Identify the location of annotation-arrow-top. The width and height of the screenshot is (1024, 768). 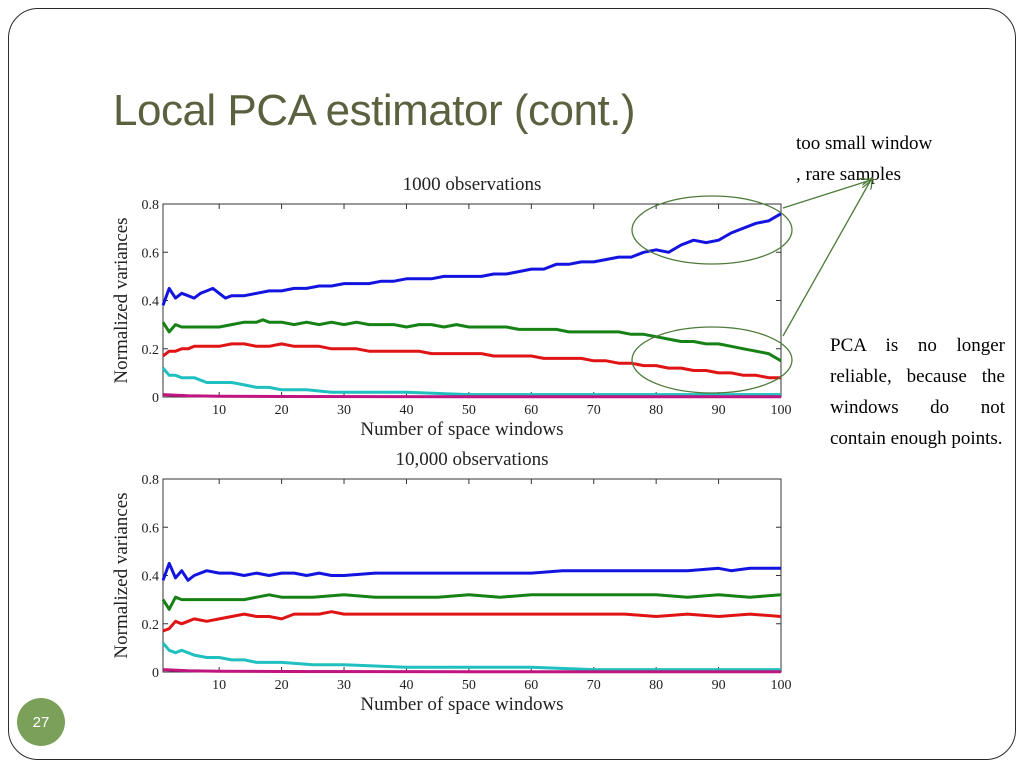
(826, 194).